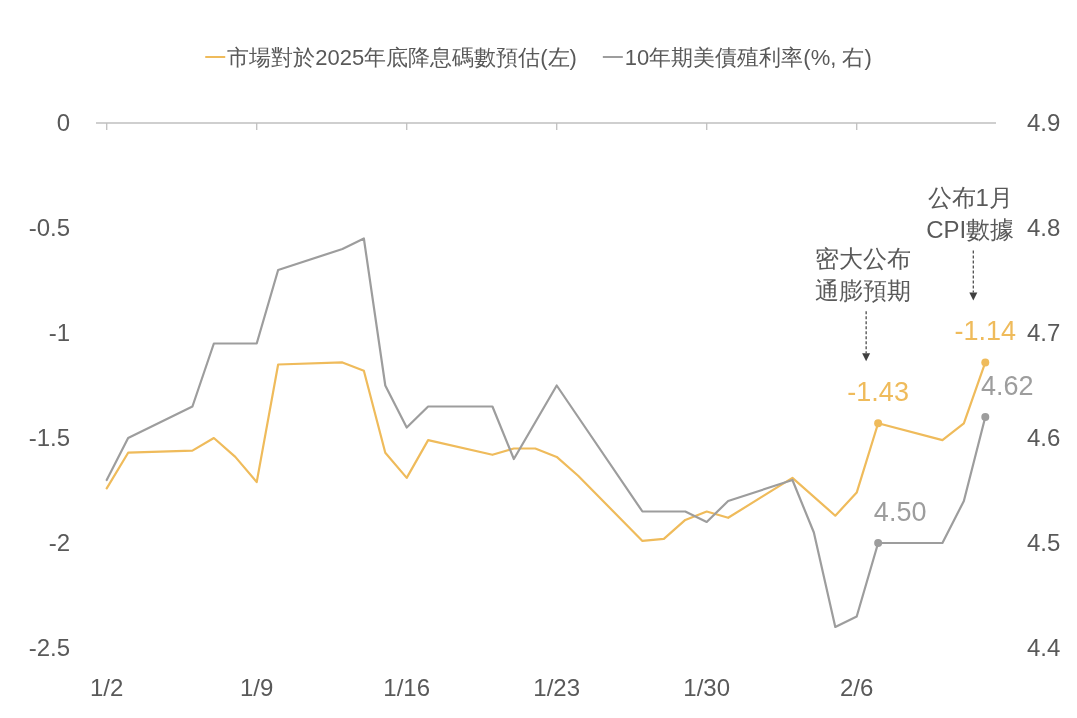  Describe the element at coordinates (59, 542) in the screenshot. I see `y-tick-label: -2` at that location.